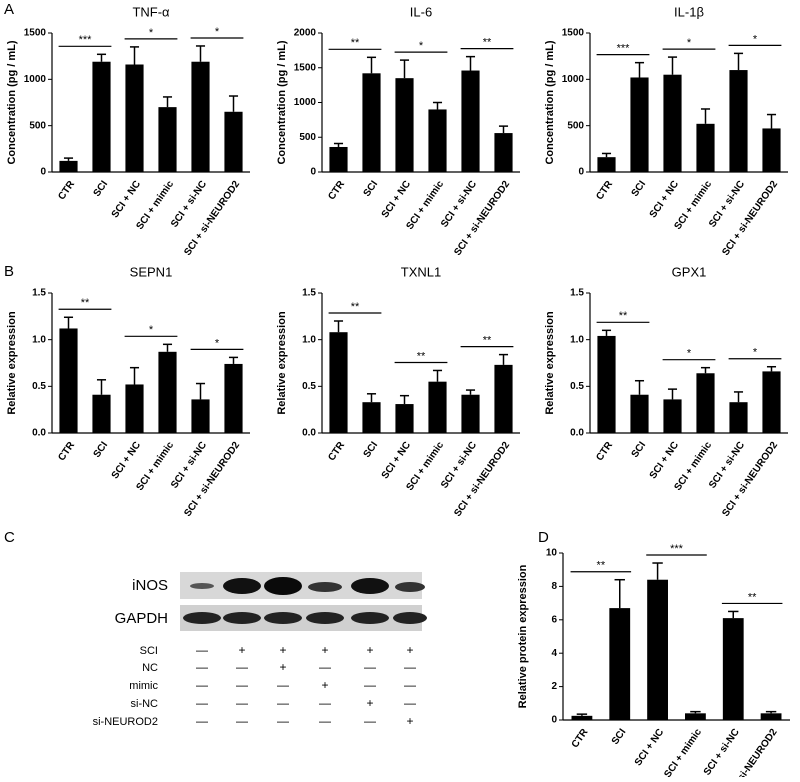 The image size is (800, 782). Describe the element at coordinates (151, 11) in the screenshot. I see `chart-title: TNF-α` at that location.